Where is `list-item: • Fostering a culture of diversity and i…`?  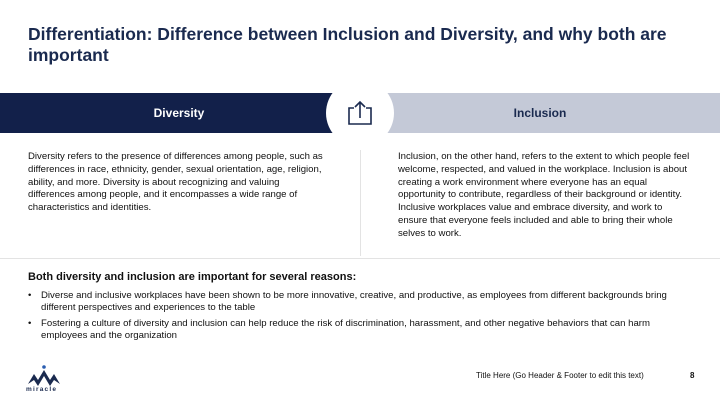 list-item: • Fostering a culture of diversity and i… is located at coordinates (358, 330).